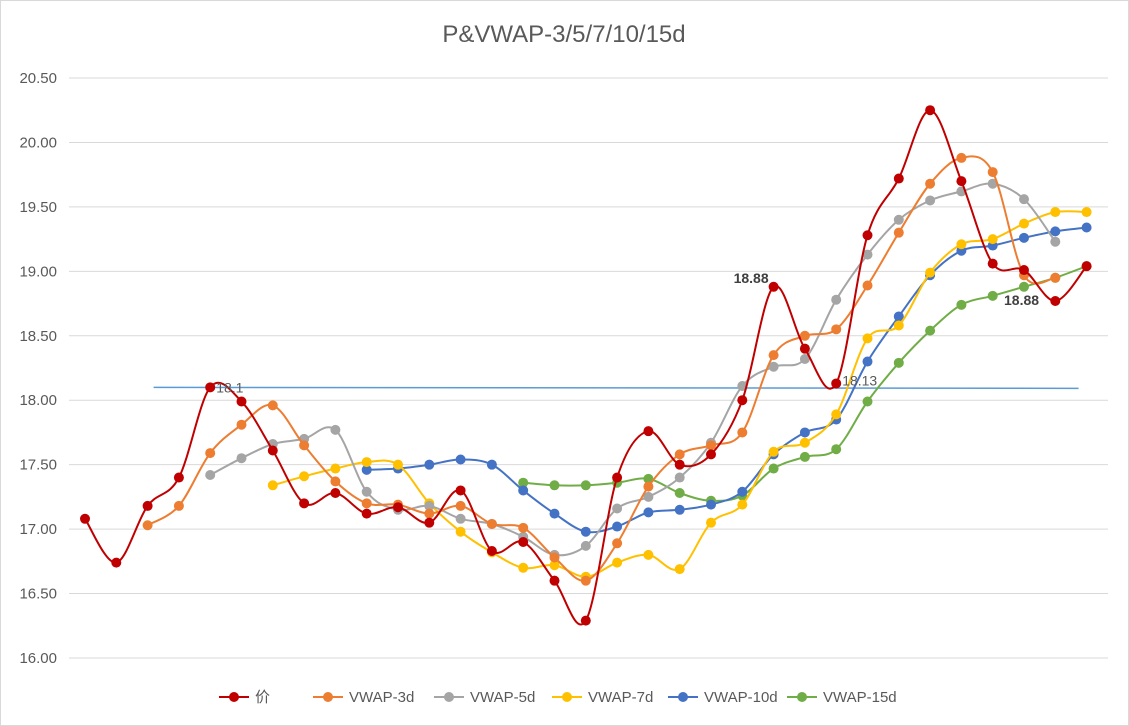 This screenshot has height=726, width=1129. I want to click on annotation-label: 18.88, so click(1021, 300).